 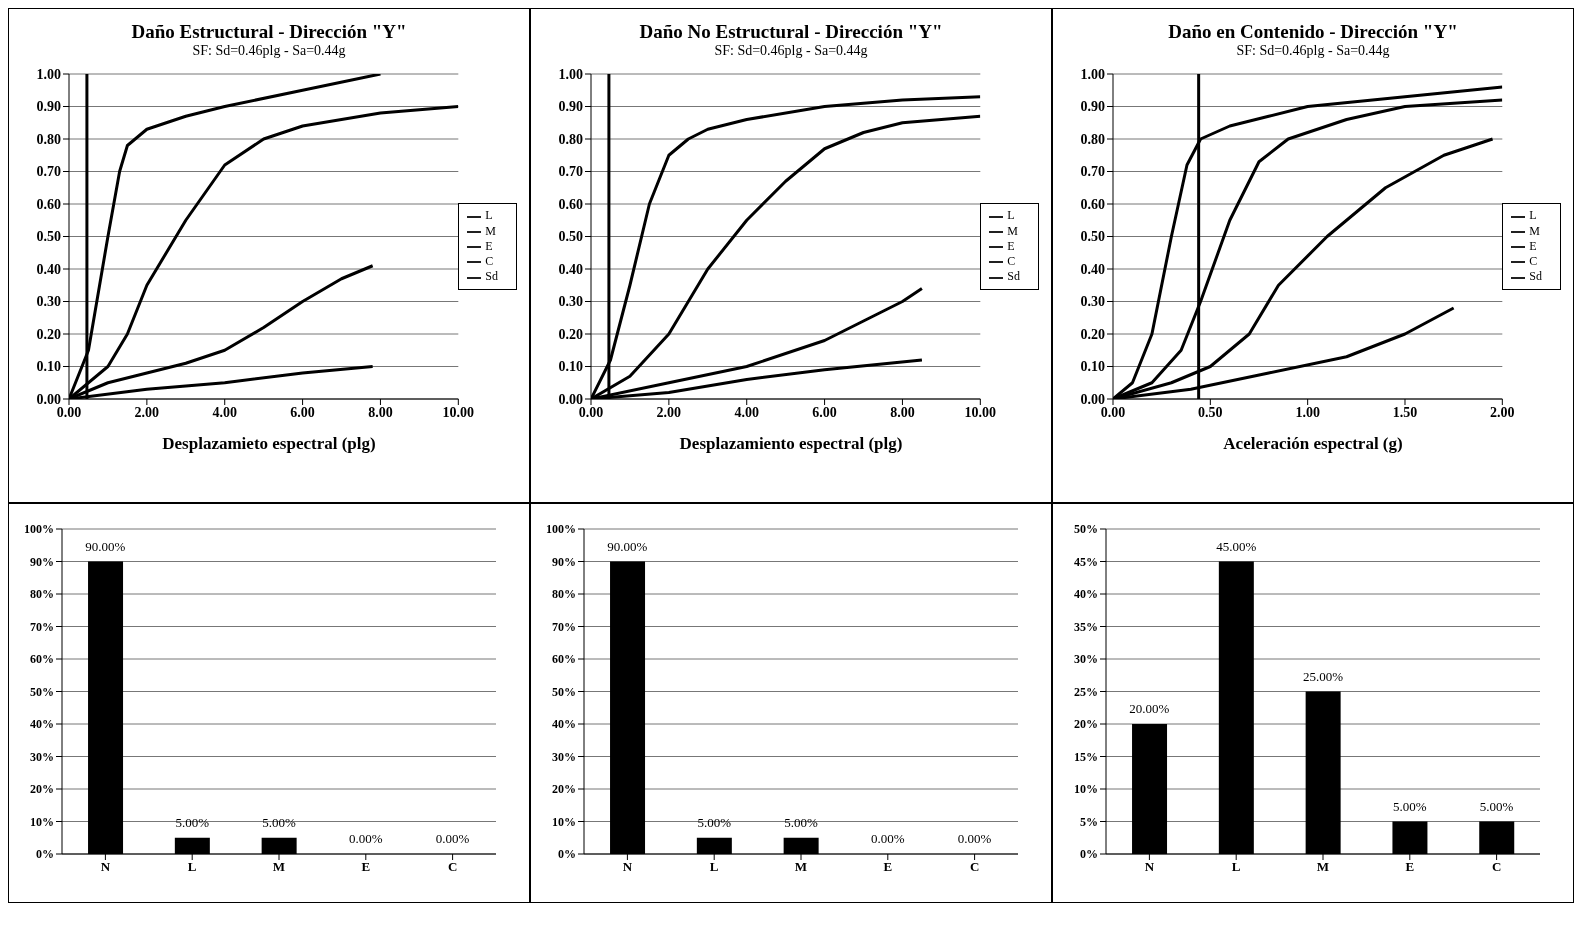 What do you see at coordinates (791, 444) in the screenshot?
I see `x-axis-title: Desplazamiento espectral (plg)` at bounding box center [791, 444].